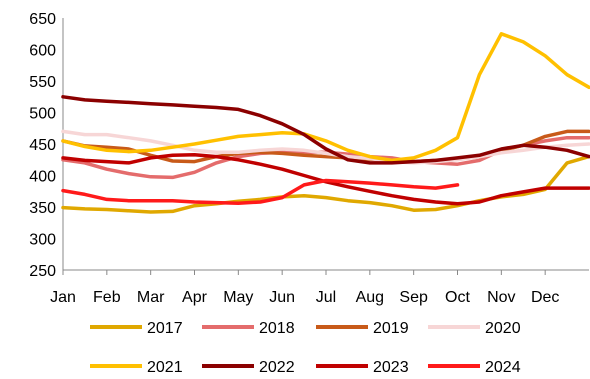 This screenshot has height=379, width=590. Describe the element at coordinates (136, 367) in the screenshot. I see `legend-item-2021: 2021` at that location.